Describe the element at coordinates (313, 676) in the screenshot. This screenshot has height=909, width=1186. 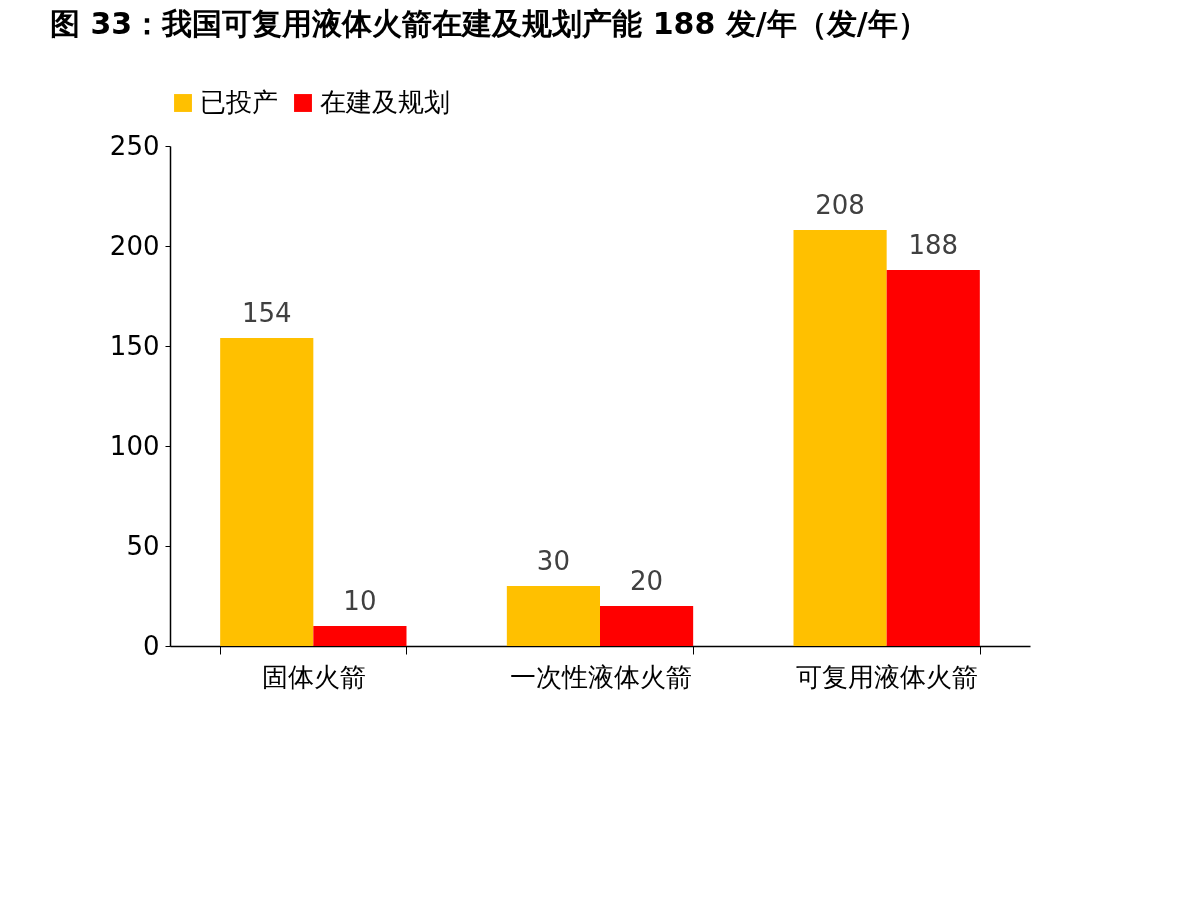
I see `x-tick-label: 固体火箭` at that location.